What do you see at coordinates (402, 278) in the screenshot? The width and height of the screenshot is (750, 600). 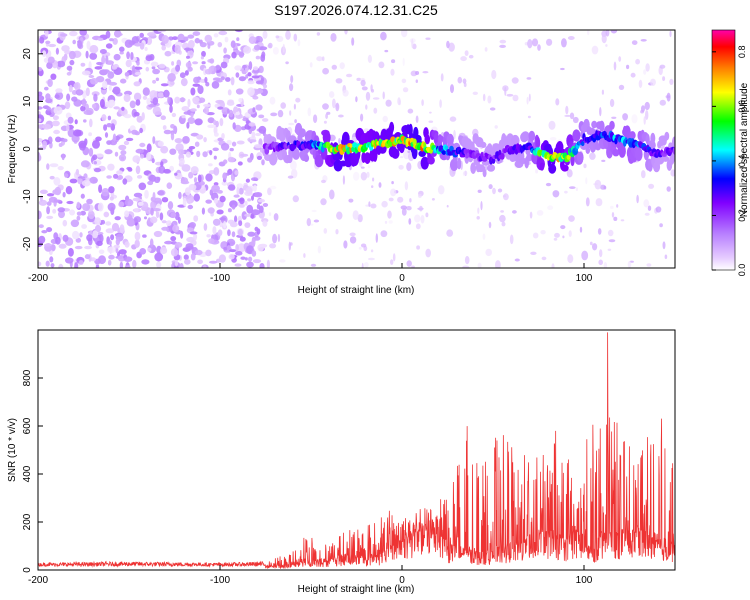 I see `spectrogram-x-tick-label: 0` at bounding box center [402, 278].